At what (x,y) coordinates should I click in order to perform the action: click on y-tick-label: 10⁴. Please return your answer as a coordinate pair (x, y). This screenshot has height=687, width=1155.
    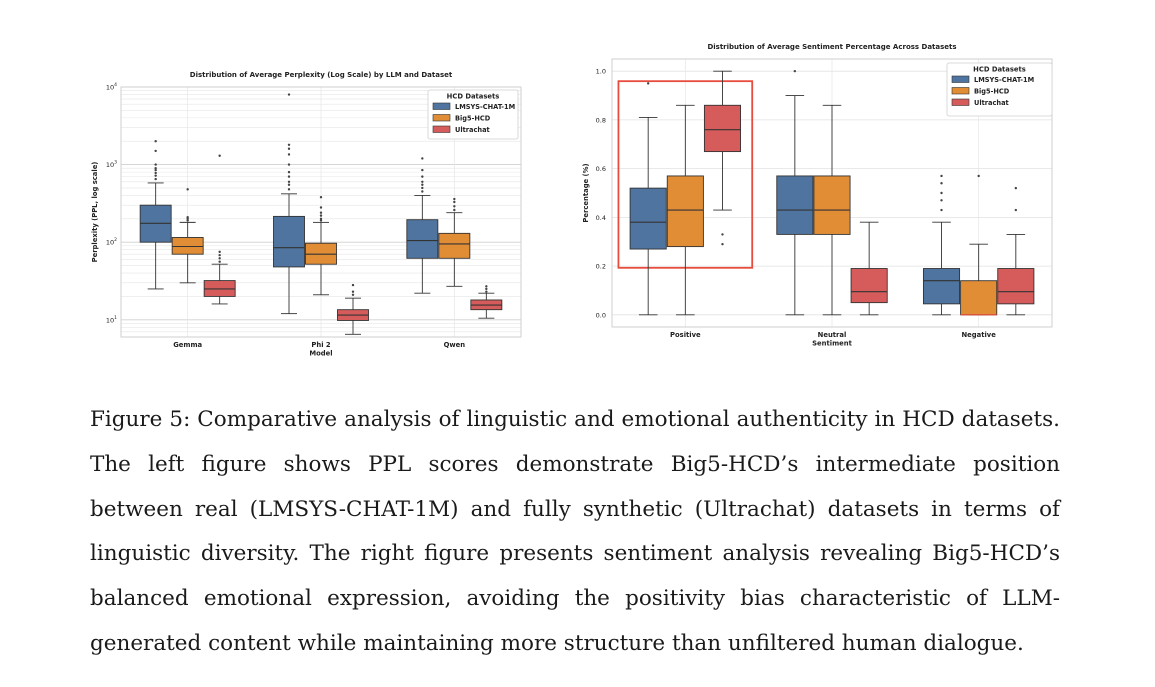
    Looking at the image, I should click on (111, 87).